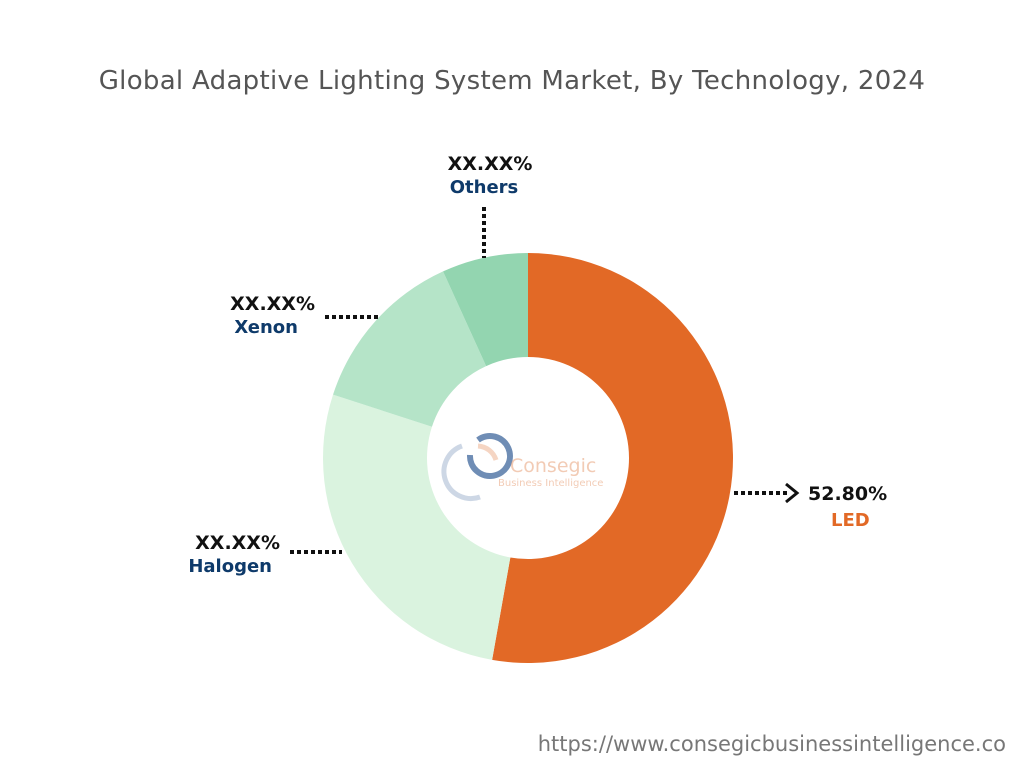  What do you see at coordinates (553, 466) in the screenshot?
I see `logo-brand: Consegic` at bounding box center [553, 466].